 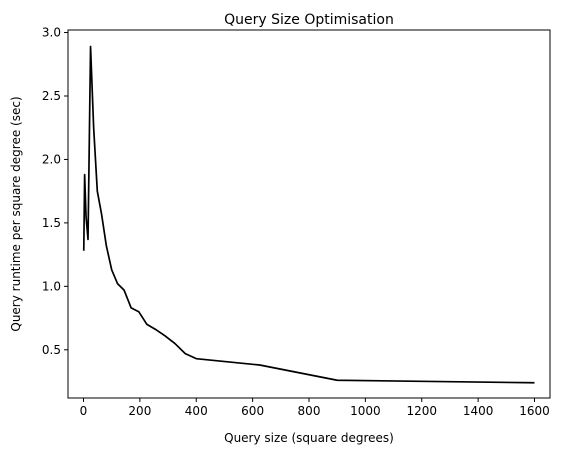 What do you see at coordinates (252, 411) in the screenshot?
I see `x-tick-label: 600` at bounding box center [252, 411].